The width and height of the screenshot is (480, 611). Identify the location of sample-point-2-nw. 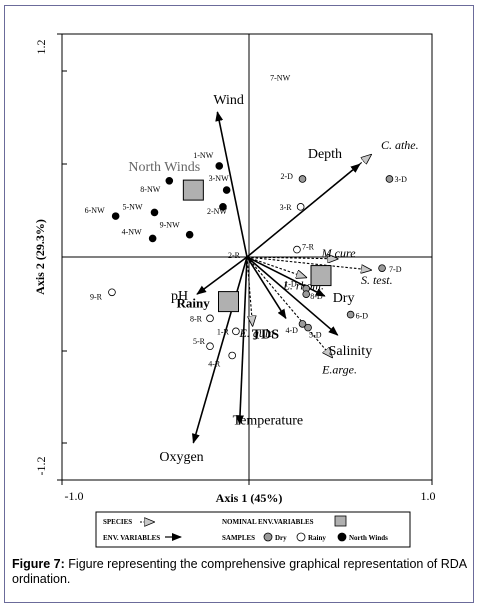
(223, 207).